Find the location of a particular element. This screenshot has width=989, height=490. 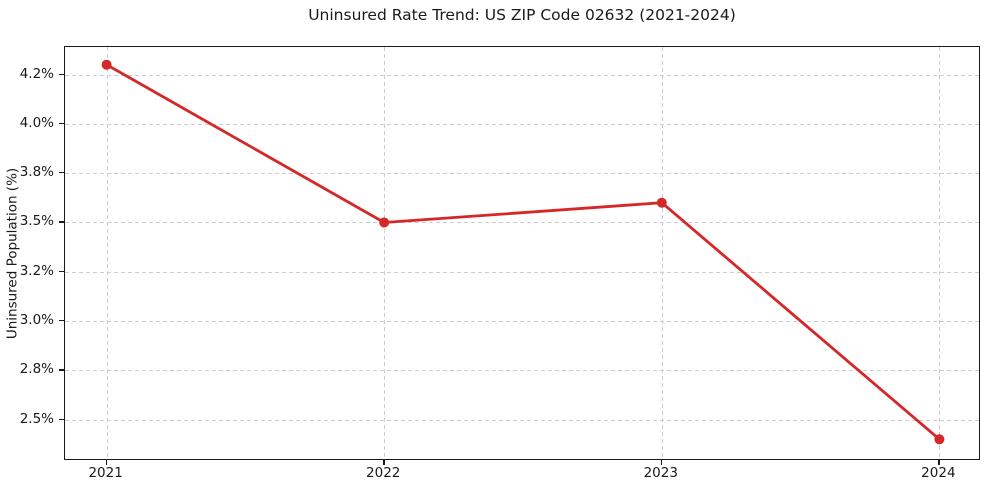

y-tick-label: 4.0% is located at coordinates (36, 122).